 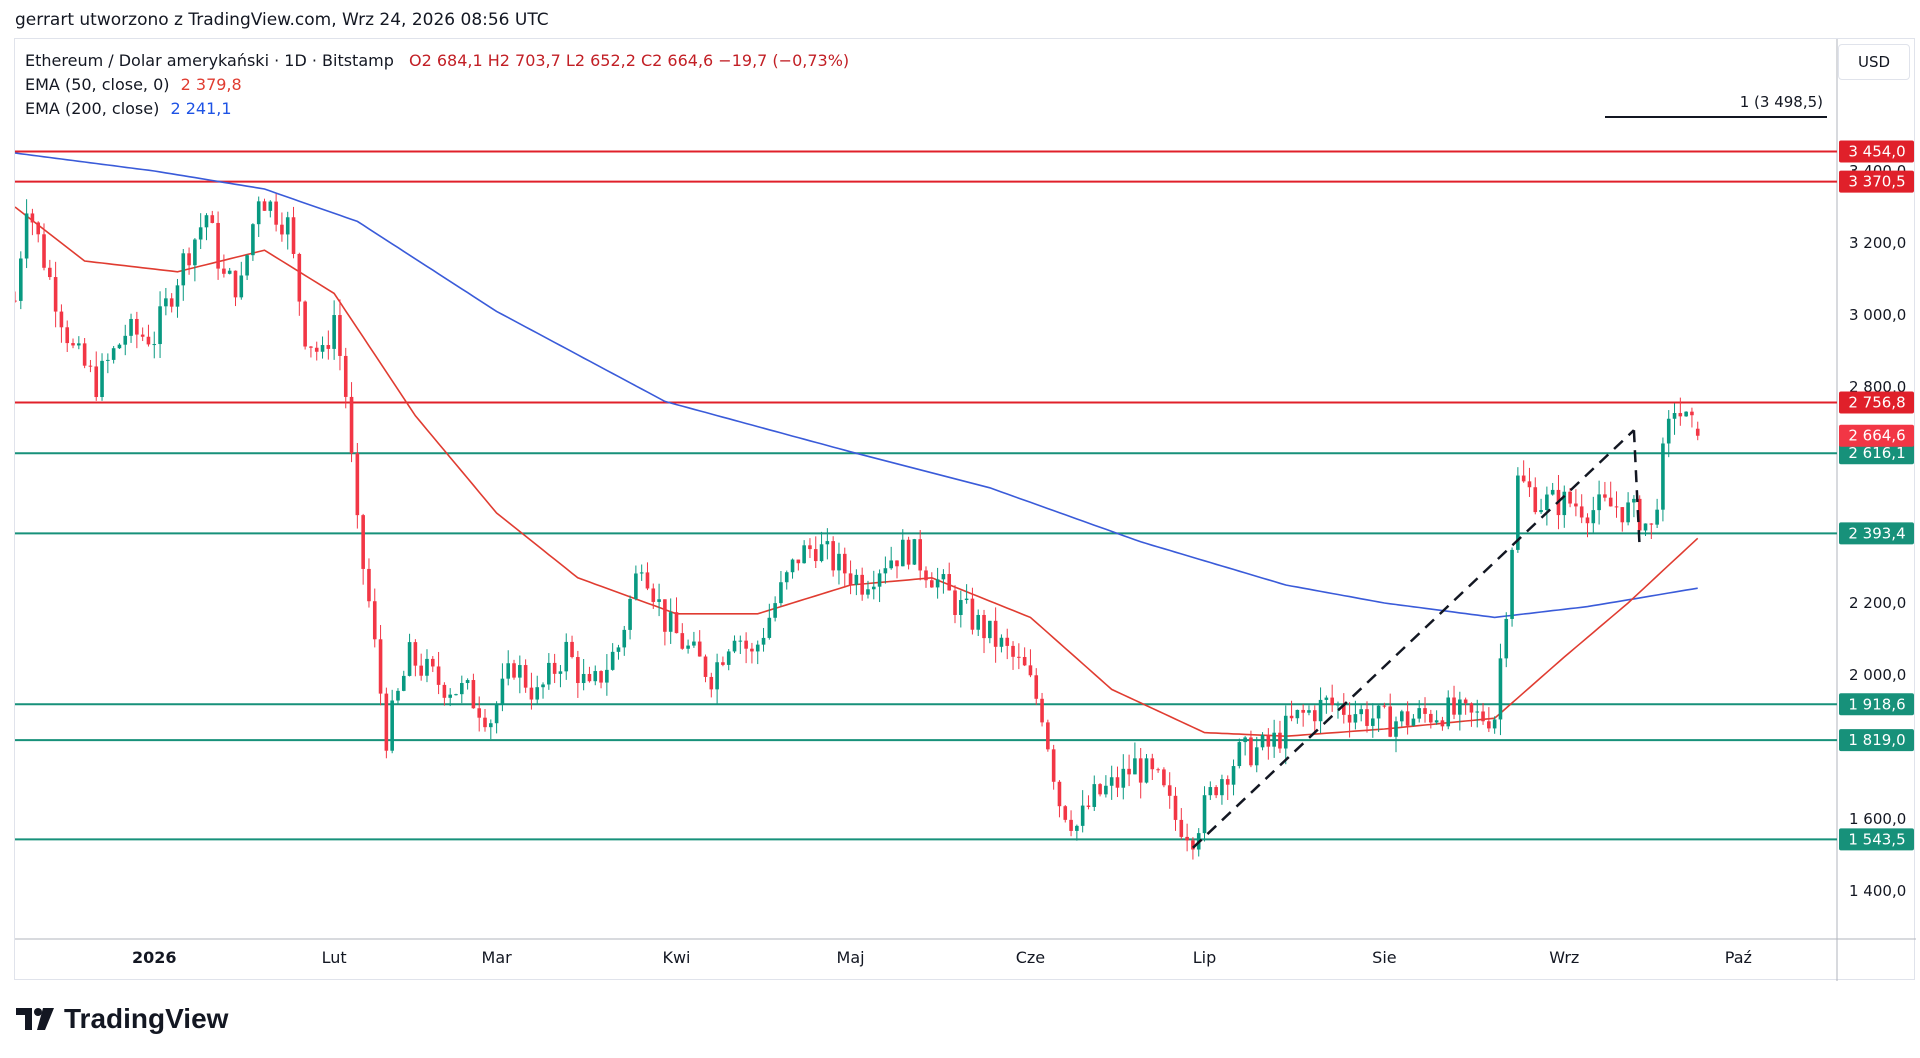 I want to click on trend-line-return, so click(x=1636, y=490).